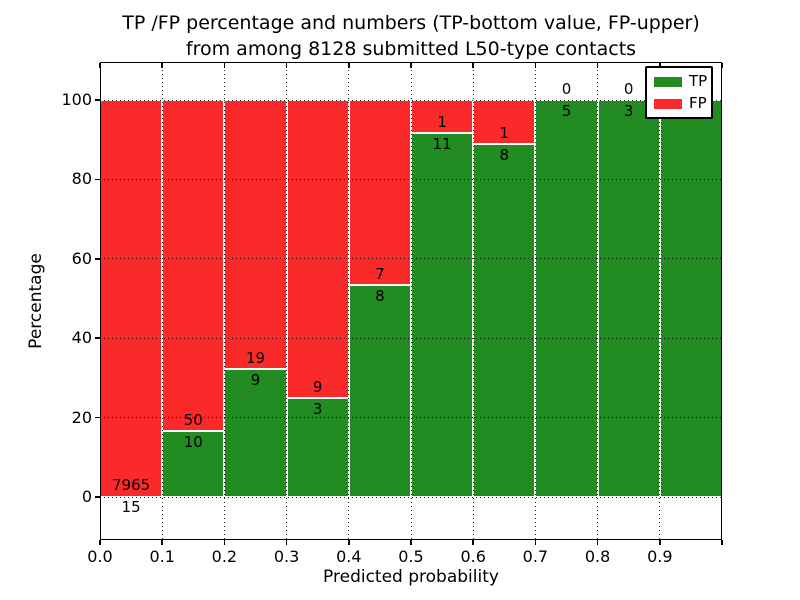  I want to click on tp-count-label: 15, so click(131, 507).